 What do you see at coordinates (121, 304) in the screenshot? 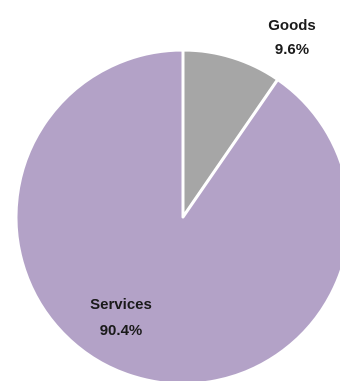
I see `services-name-label: Services` at bounding box center [121, 304].